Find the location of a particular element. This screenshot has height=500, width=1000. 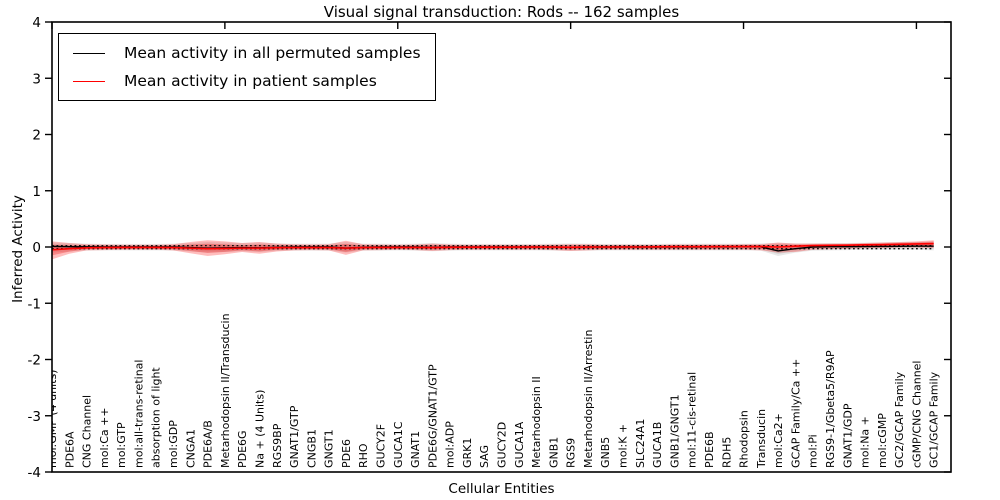

x-entity-label: GNB1 is located at coordinates (553, 452).